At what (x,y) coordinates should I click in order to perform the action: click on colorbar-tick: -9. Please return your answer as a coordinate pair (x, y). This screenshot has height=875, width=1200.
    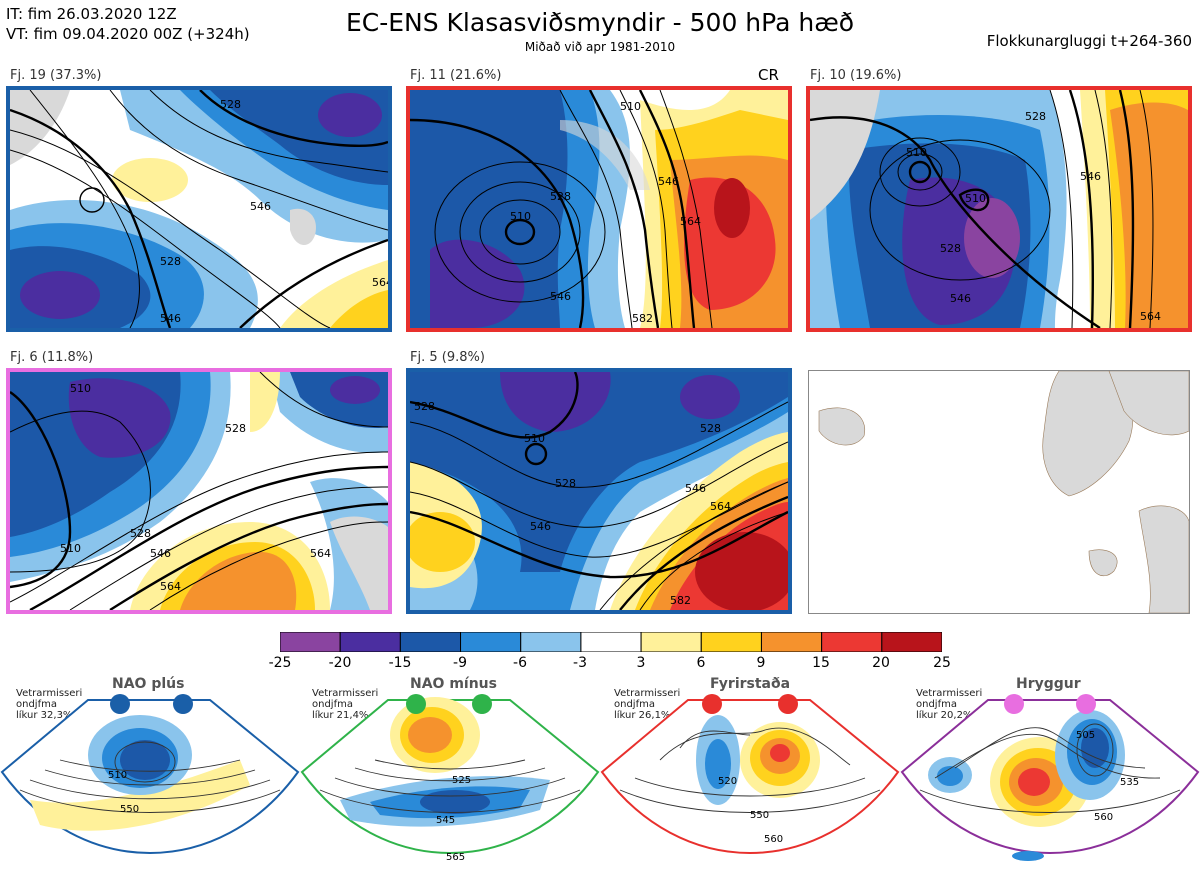
    Looking at the image, I should click on (460, 663).